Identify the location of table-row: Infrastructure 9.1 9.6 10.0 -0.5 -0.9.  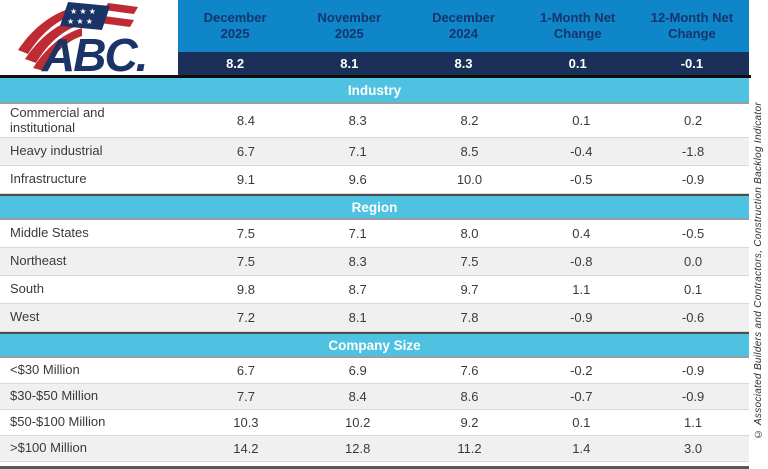
(374, 180).